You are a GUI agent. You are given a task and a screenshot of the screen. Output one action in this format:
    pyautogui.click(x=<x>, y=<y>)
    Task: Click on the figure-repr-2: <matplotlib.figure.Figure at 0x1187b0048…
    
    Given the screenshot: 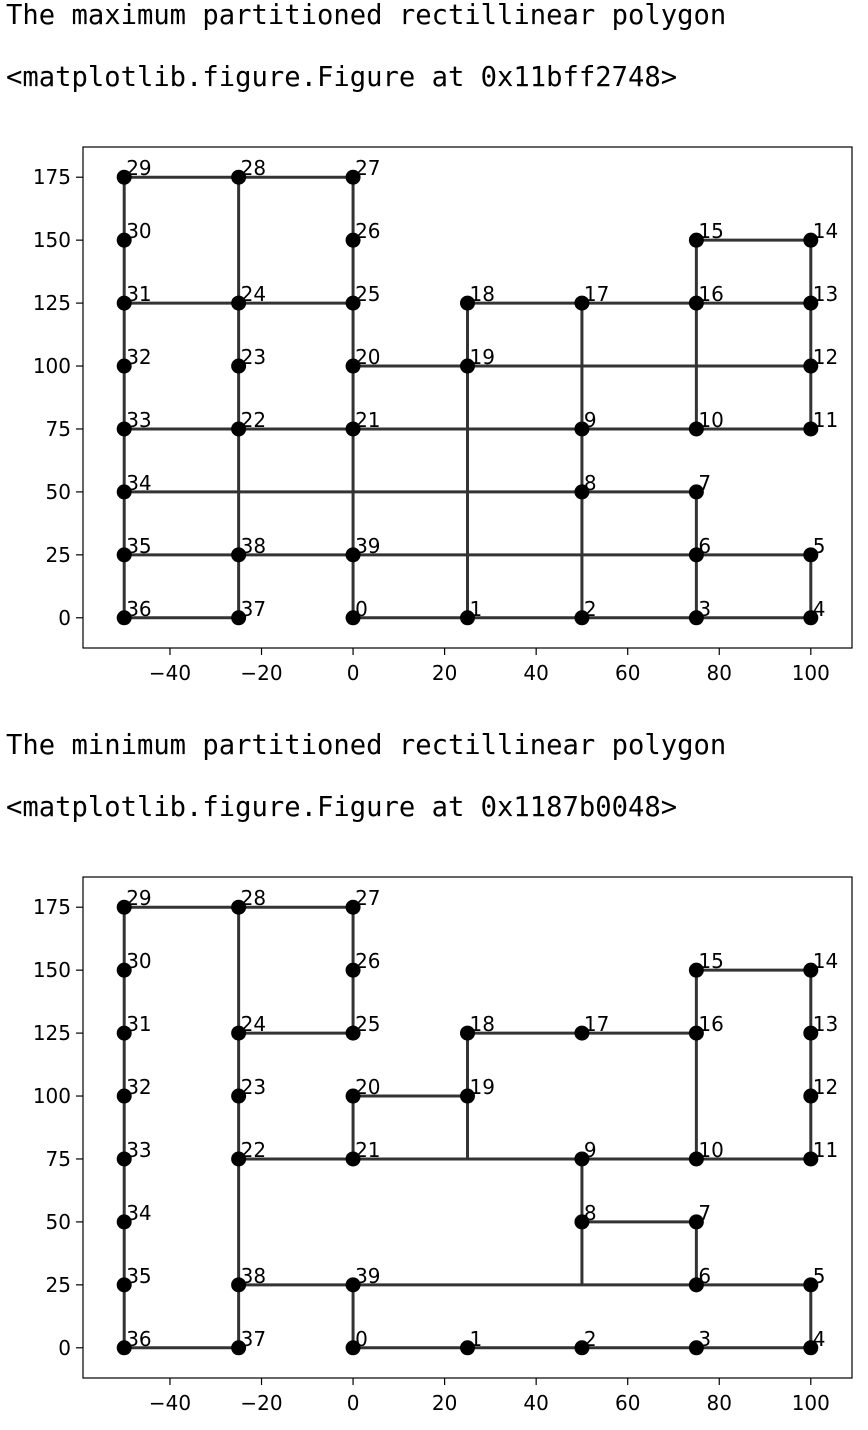 What is the action you would take?
    pyautogui.click(x=342, y=807)
    